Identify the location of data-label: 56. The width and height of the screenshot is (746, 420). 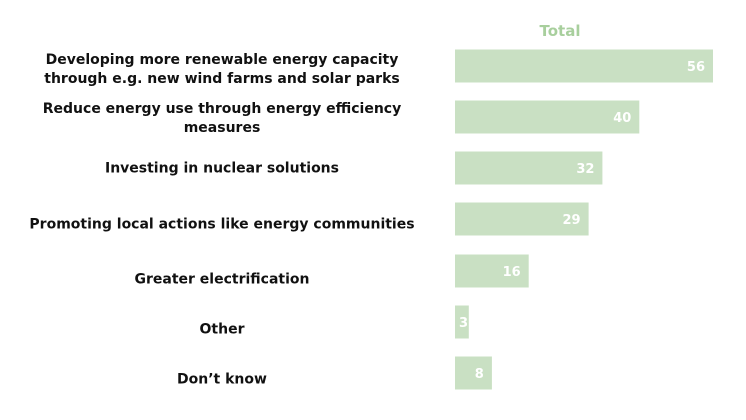
(696, 67).